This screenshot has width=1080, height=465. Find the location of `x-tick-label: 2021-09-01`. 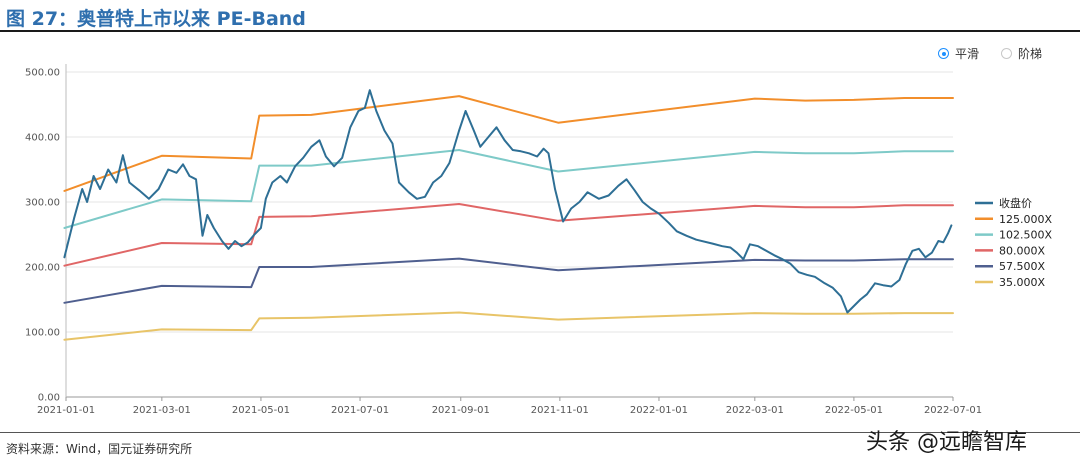

x-tick-label: 2021-09-01 is located at coordinates (461, 410).